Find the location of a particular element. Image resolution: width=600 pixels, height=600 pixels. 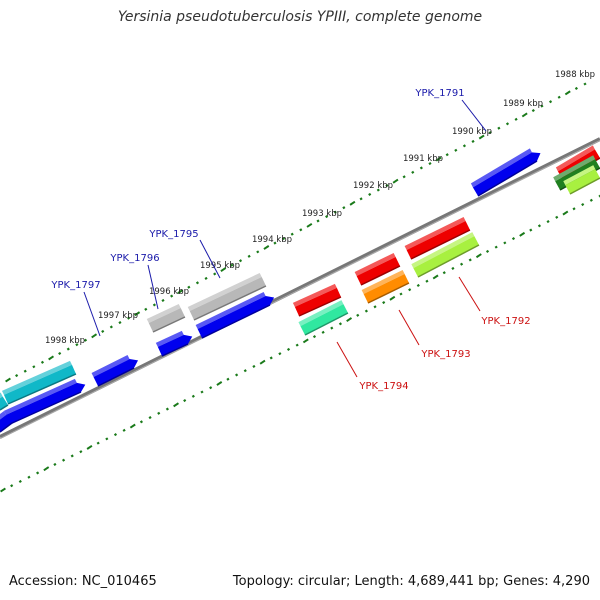

label-ypk-1792: YPK_1792 is located at coordinates (494, 301).